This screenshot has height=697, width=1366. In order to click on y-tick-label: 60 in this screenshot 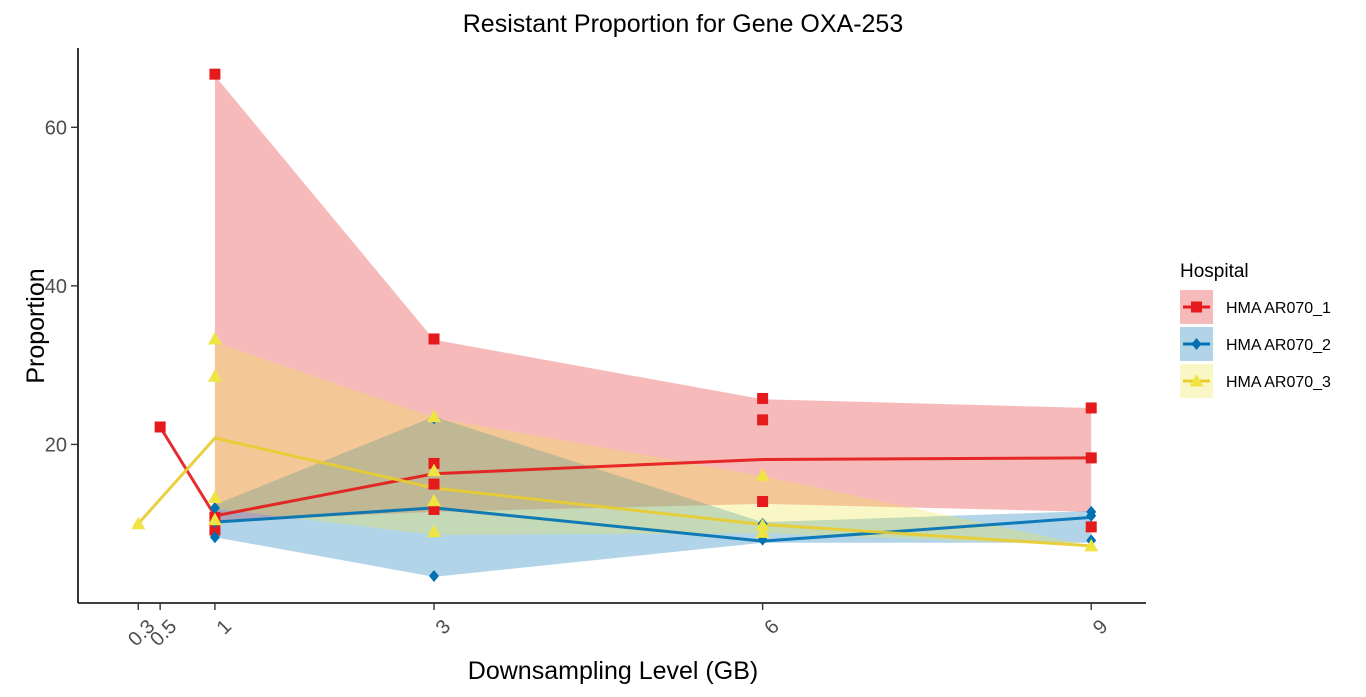, I will do `click(56, 128)`.